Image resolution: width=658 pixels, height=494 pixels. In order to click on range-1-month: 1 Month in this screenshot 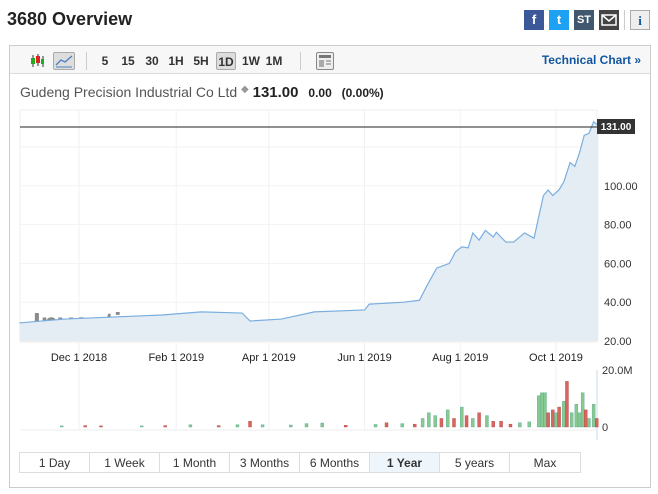, I will do `click(195, 462)`.